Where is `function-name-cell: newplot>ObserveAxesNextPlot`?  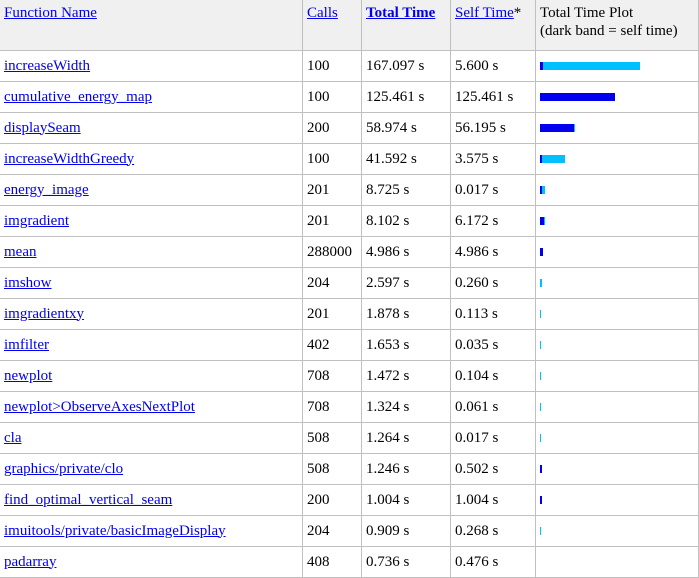 function-name-cell: newplot>ObserveAxesNextPlot is located at coordinates (151, 407).